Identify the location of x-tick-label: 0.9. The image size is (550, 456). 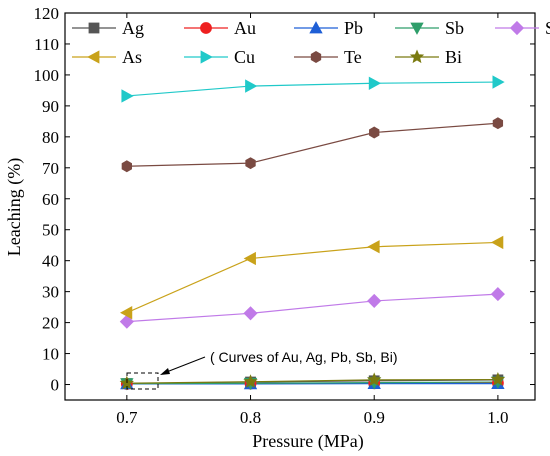
(374, 417).